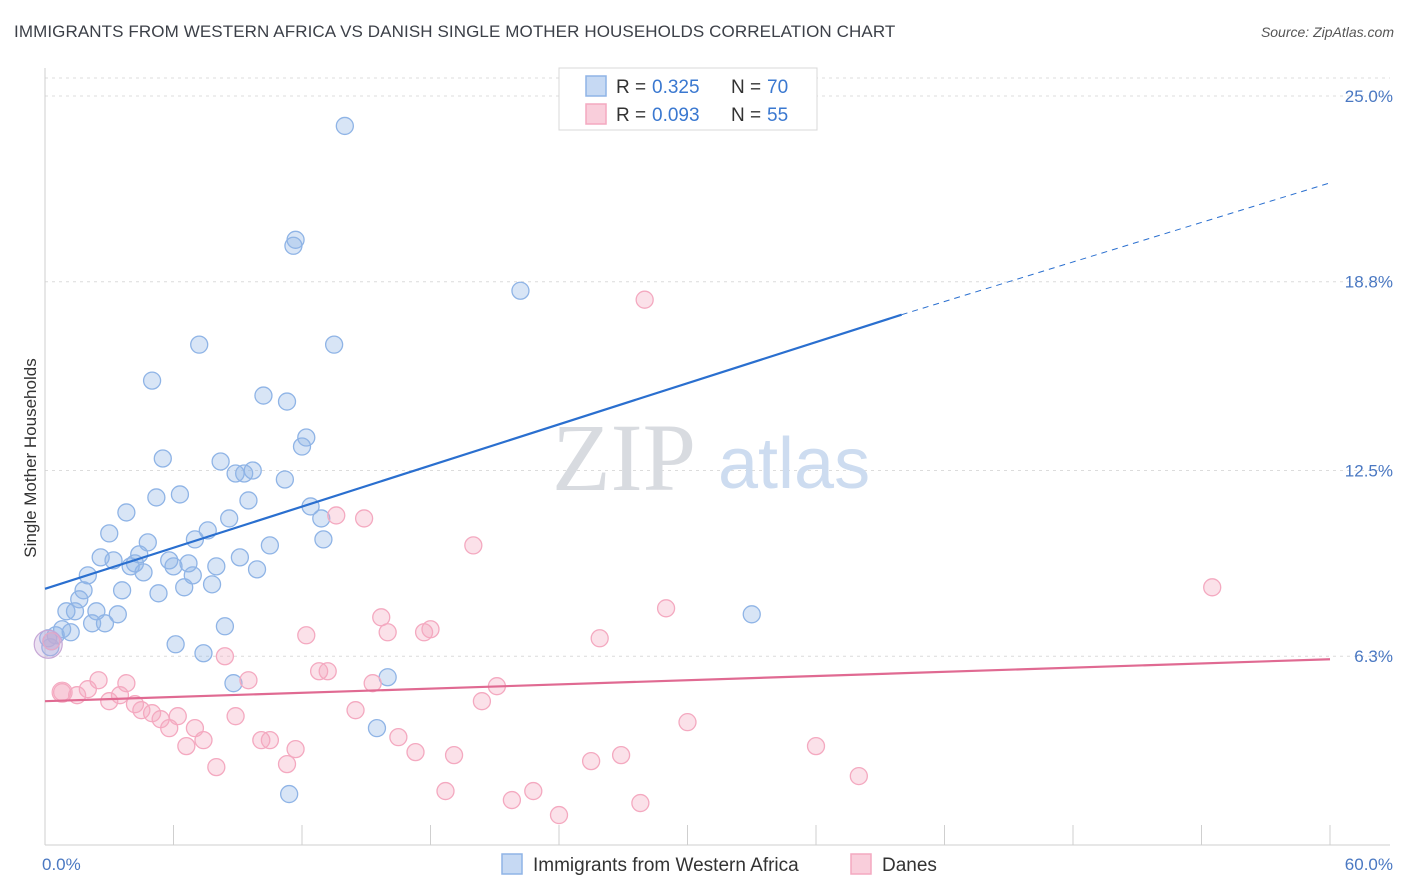 The image size is (1406, 892). What do you see at coordinates (676, 115) in the screenshot?
I see `stats-r-value-2: 0.093` at bounding box center [676, 115].